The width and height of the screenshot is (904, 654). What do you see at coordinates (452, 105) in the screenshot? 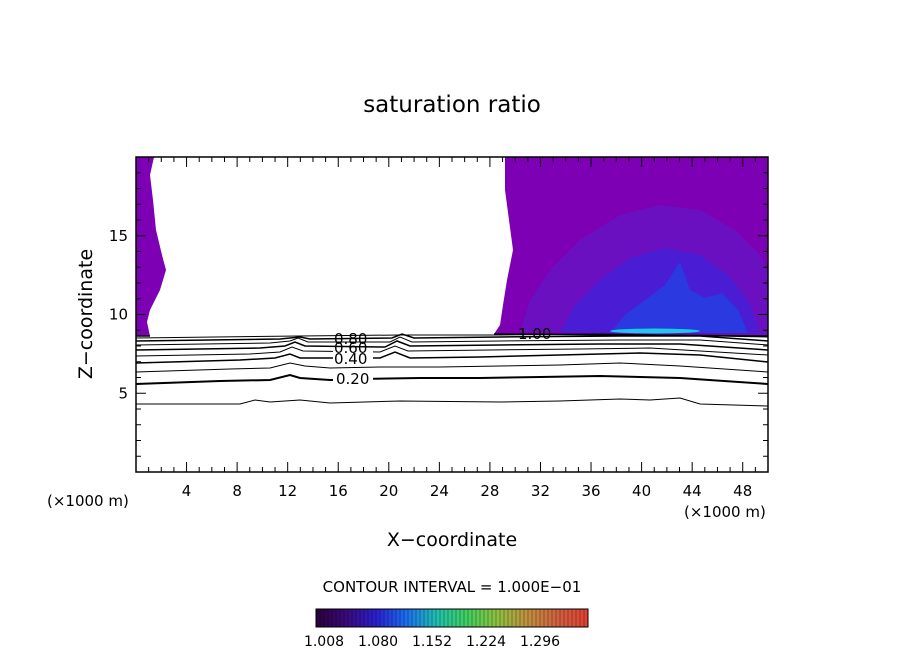
I see `chart-title: saturation ratio` at bounding box center [452, 105].